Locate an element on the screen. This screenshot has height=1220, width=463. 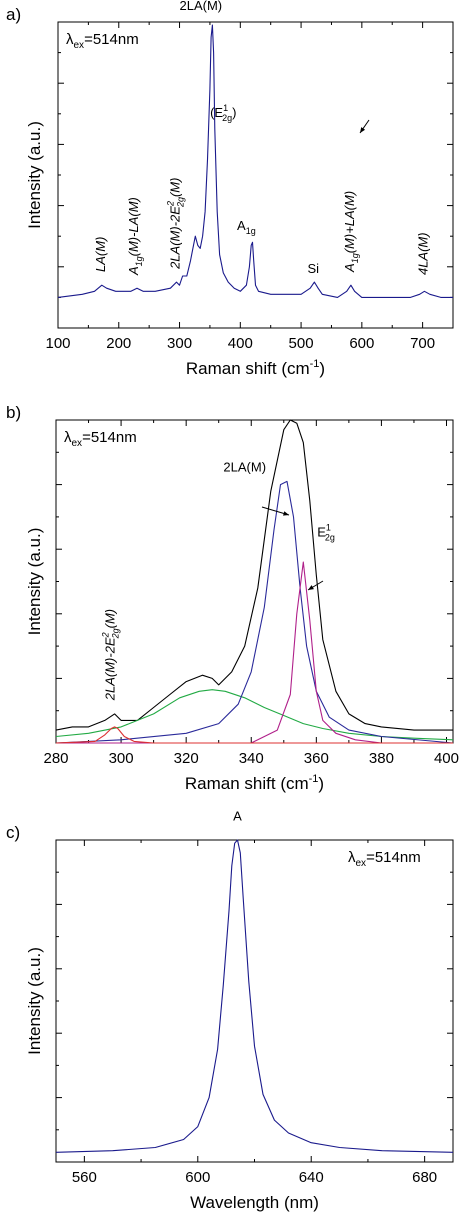
x-tick-label: 500 is located at coordinates (301, 343).